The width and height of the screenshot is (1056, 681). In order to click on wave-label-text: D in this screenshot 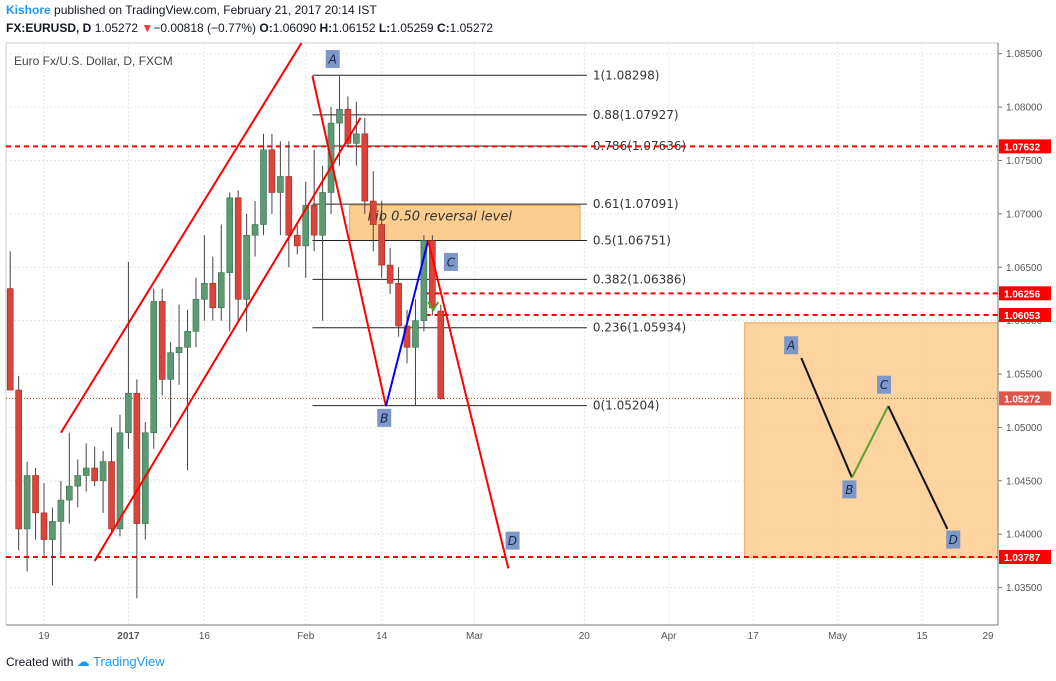, I will do `click(953, 540)`.